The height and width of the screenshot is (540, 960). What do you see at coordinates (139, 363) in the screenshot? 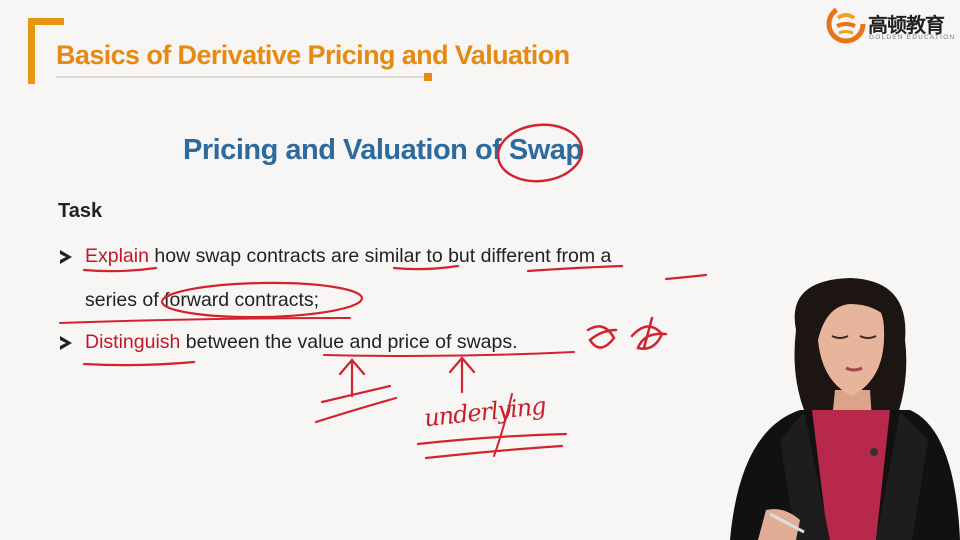
I see `underline-distinguish` at bounding box center [139, 363].